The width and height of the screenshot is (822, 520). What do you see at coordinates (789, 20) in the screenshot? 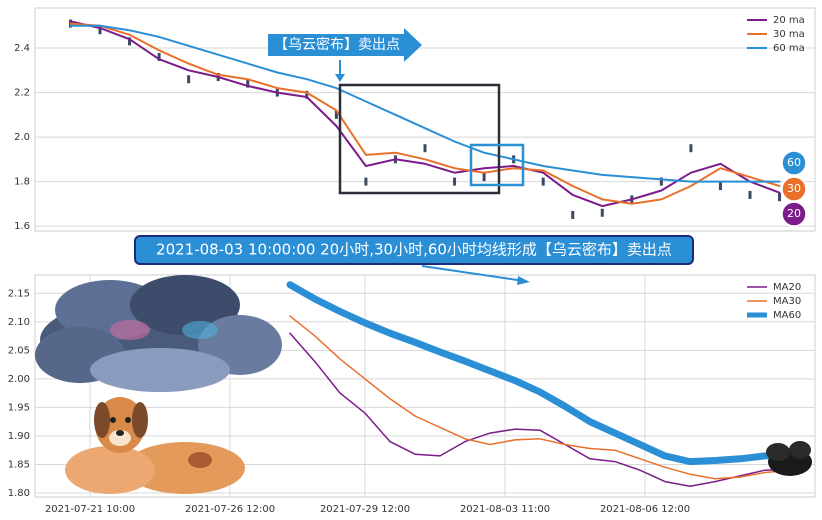
I see `legend-label: 20 ma` at bounding box center [789, 20].